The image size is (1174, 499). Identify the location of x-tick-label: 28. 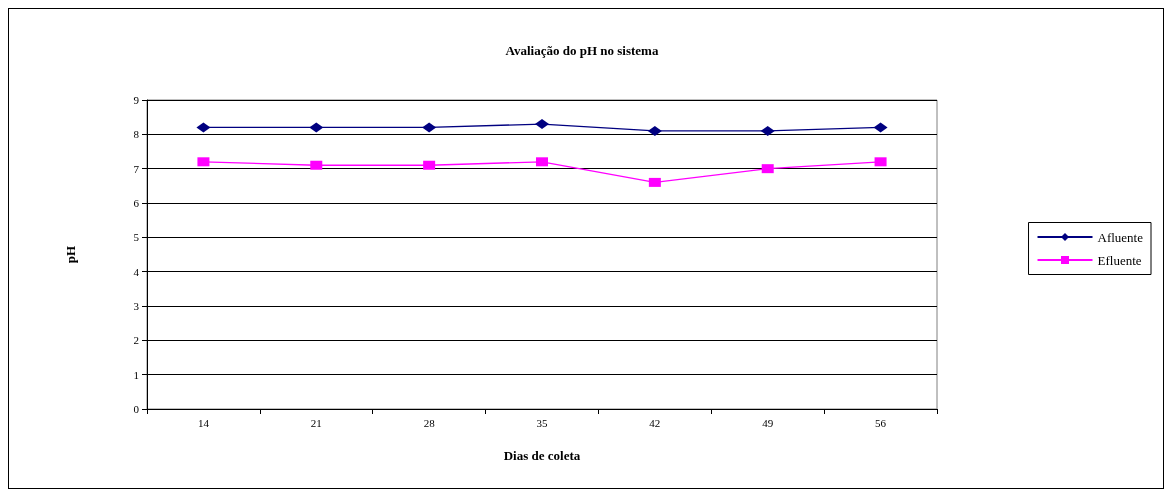
(429, 422).